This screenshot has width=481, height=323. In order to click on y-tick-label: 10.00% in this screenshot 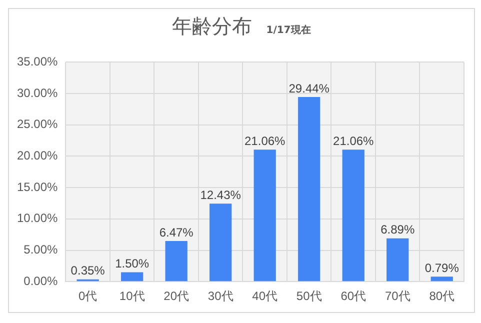, I will do `click(37, 218)`.